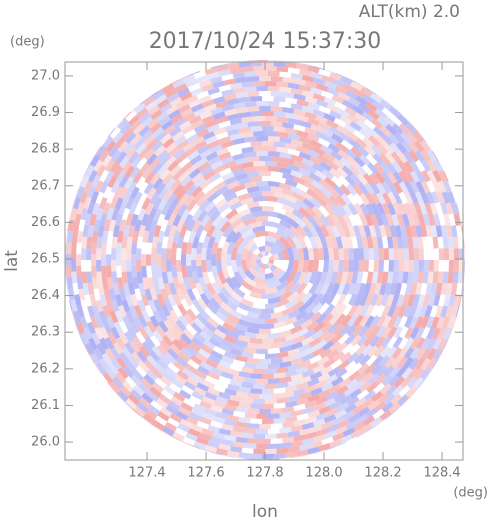 The width and height of the screenshot is (491, 521). Describe the element at coordinates (45, 368) in the screenshot. I see `y-tick-label: 26.2` at that location.